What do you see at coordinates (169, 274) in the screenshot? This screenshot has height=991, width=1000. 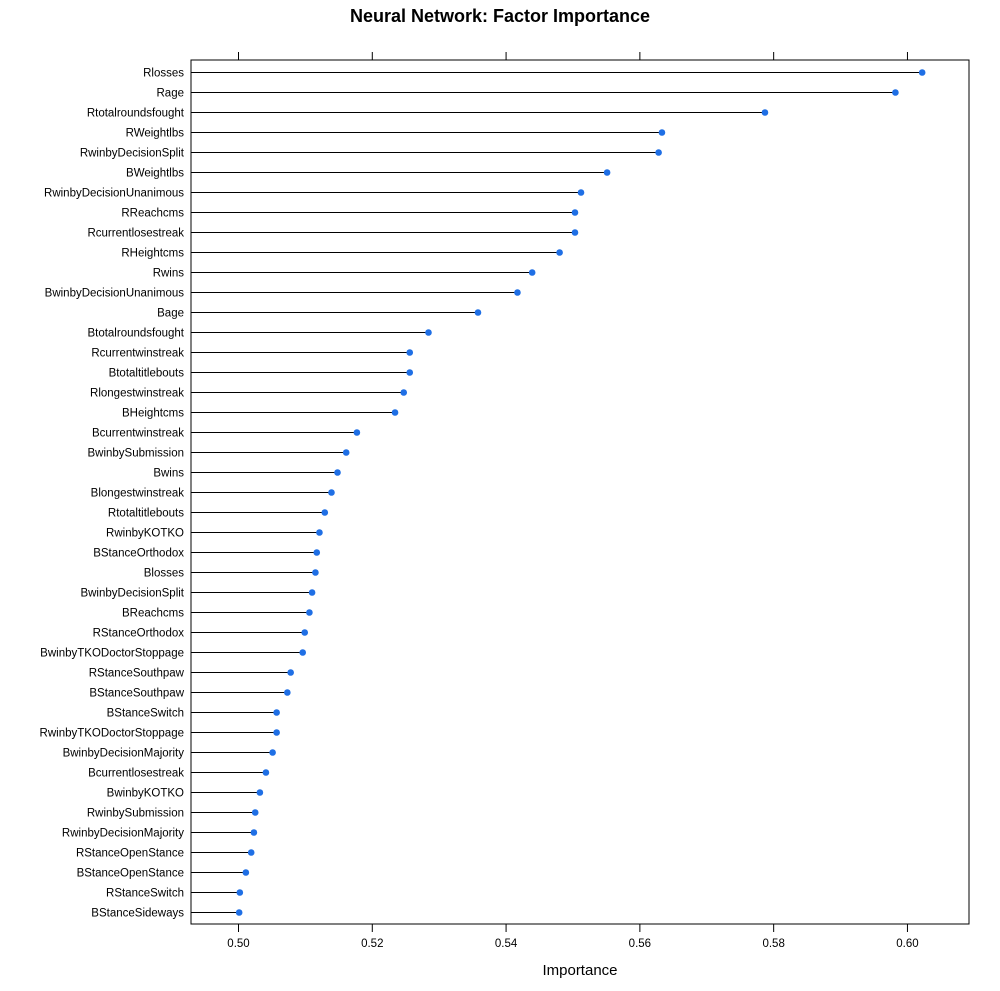 I see `category-label: Rwins` at bounding box center [169, 274].